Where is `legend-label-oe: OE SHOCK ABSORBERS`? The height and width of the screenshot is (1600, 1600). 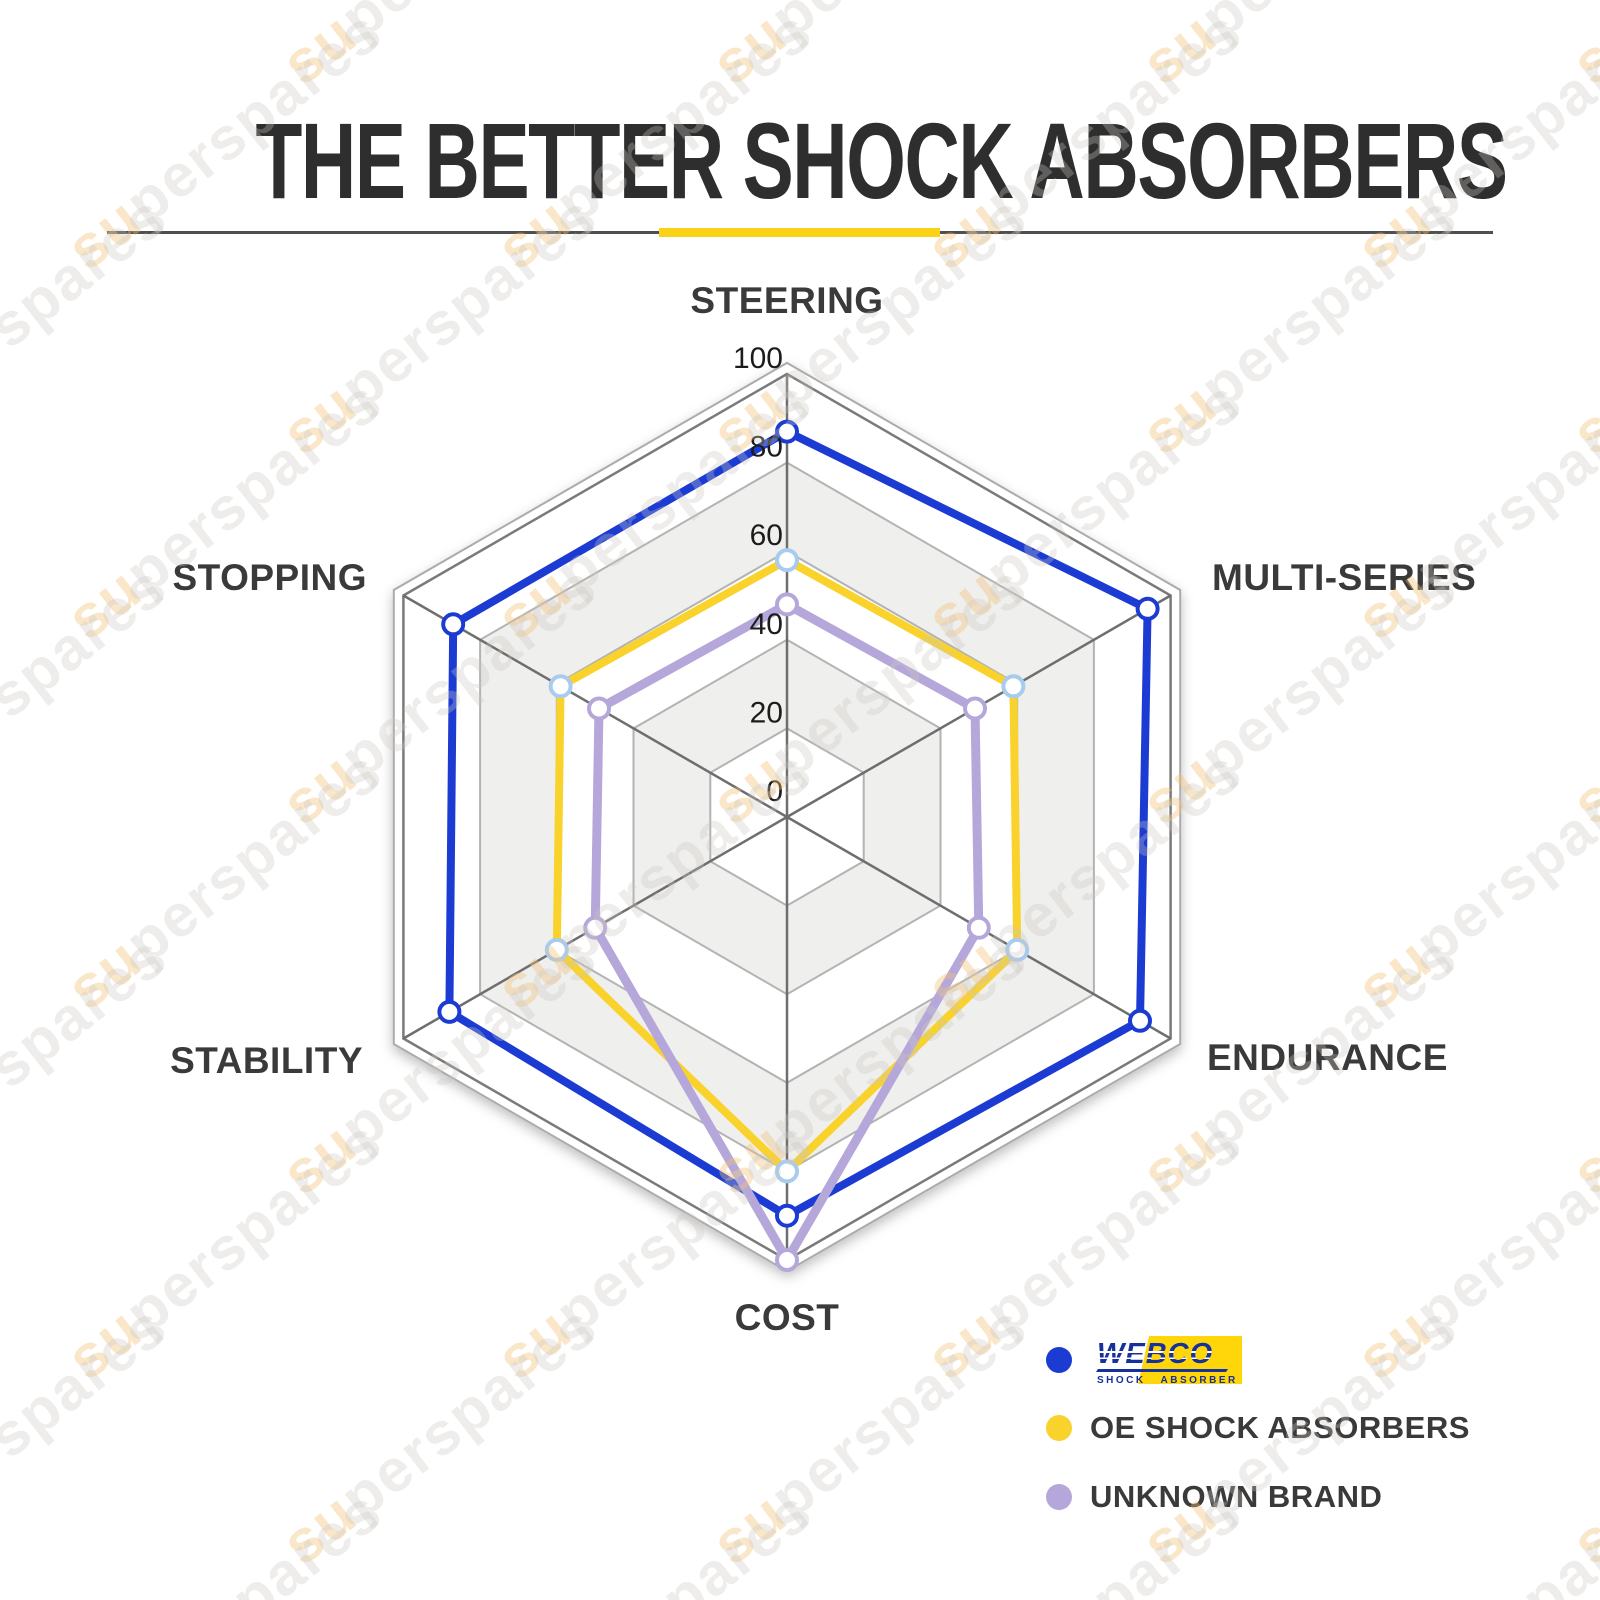 legend-label-oe: OE SHOCK ABSORBERS is located at coordinates (1280, 1427).